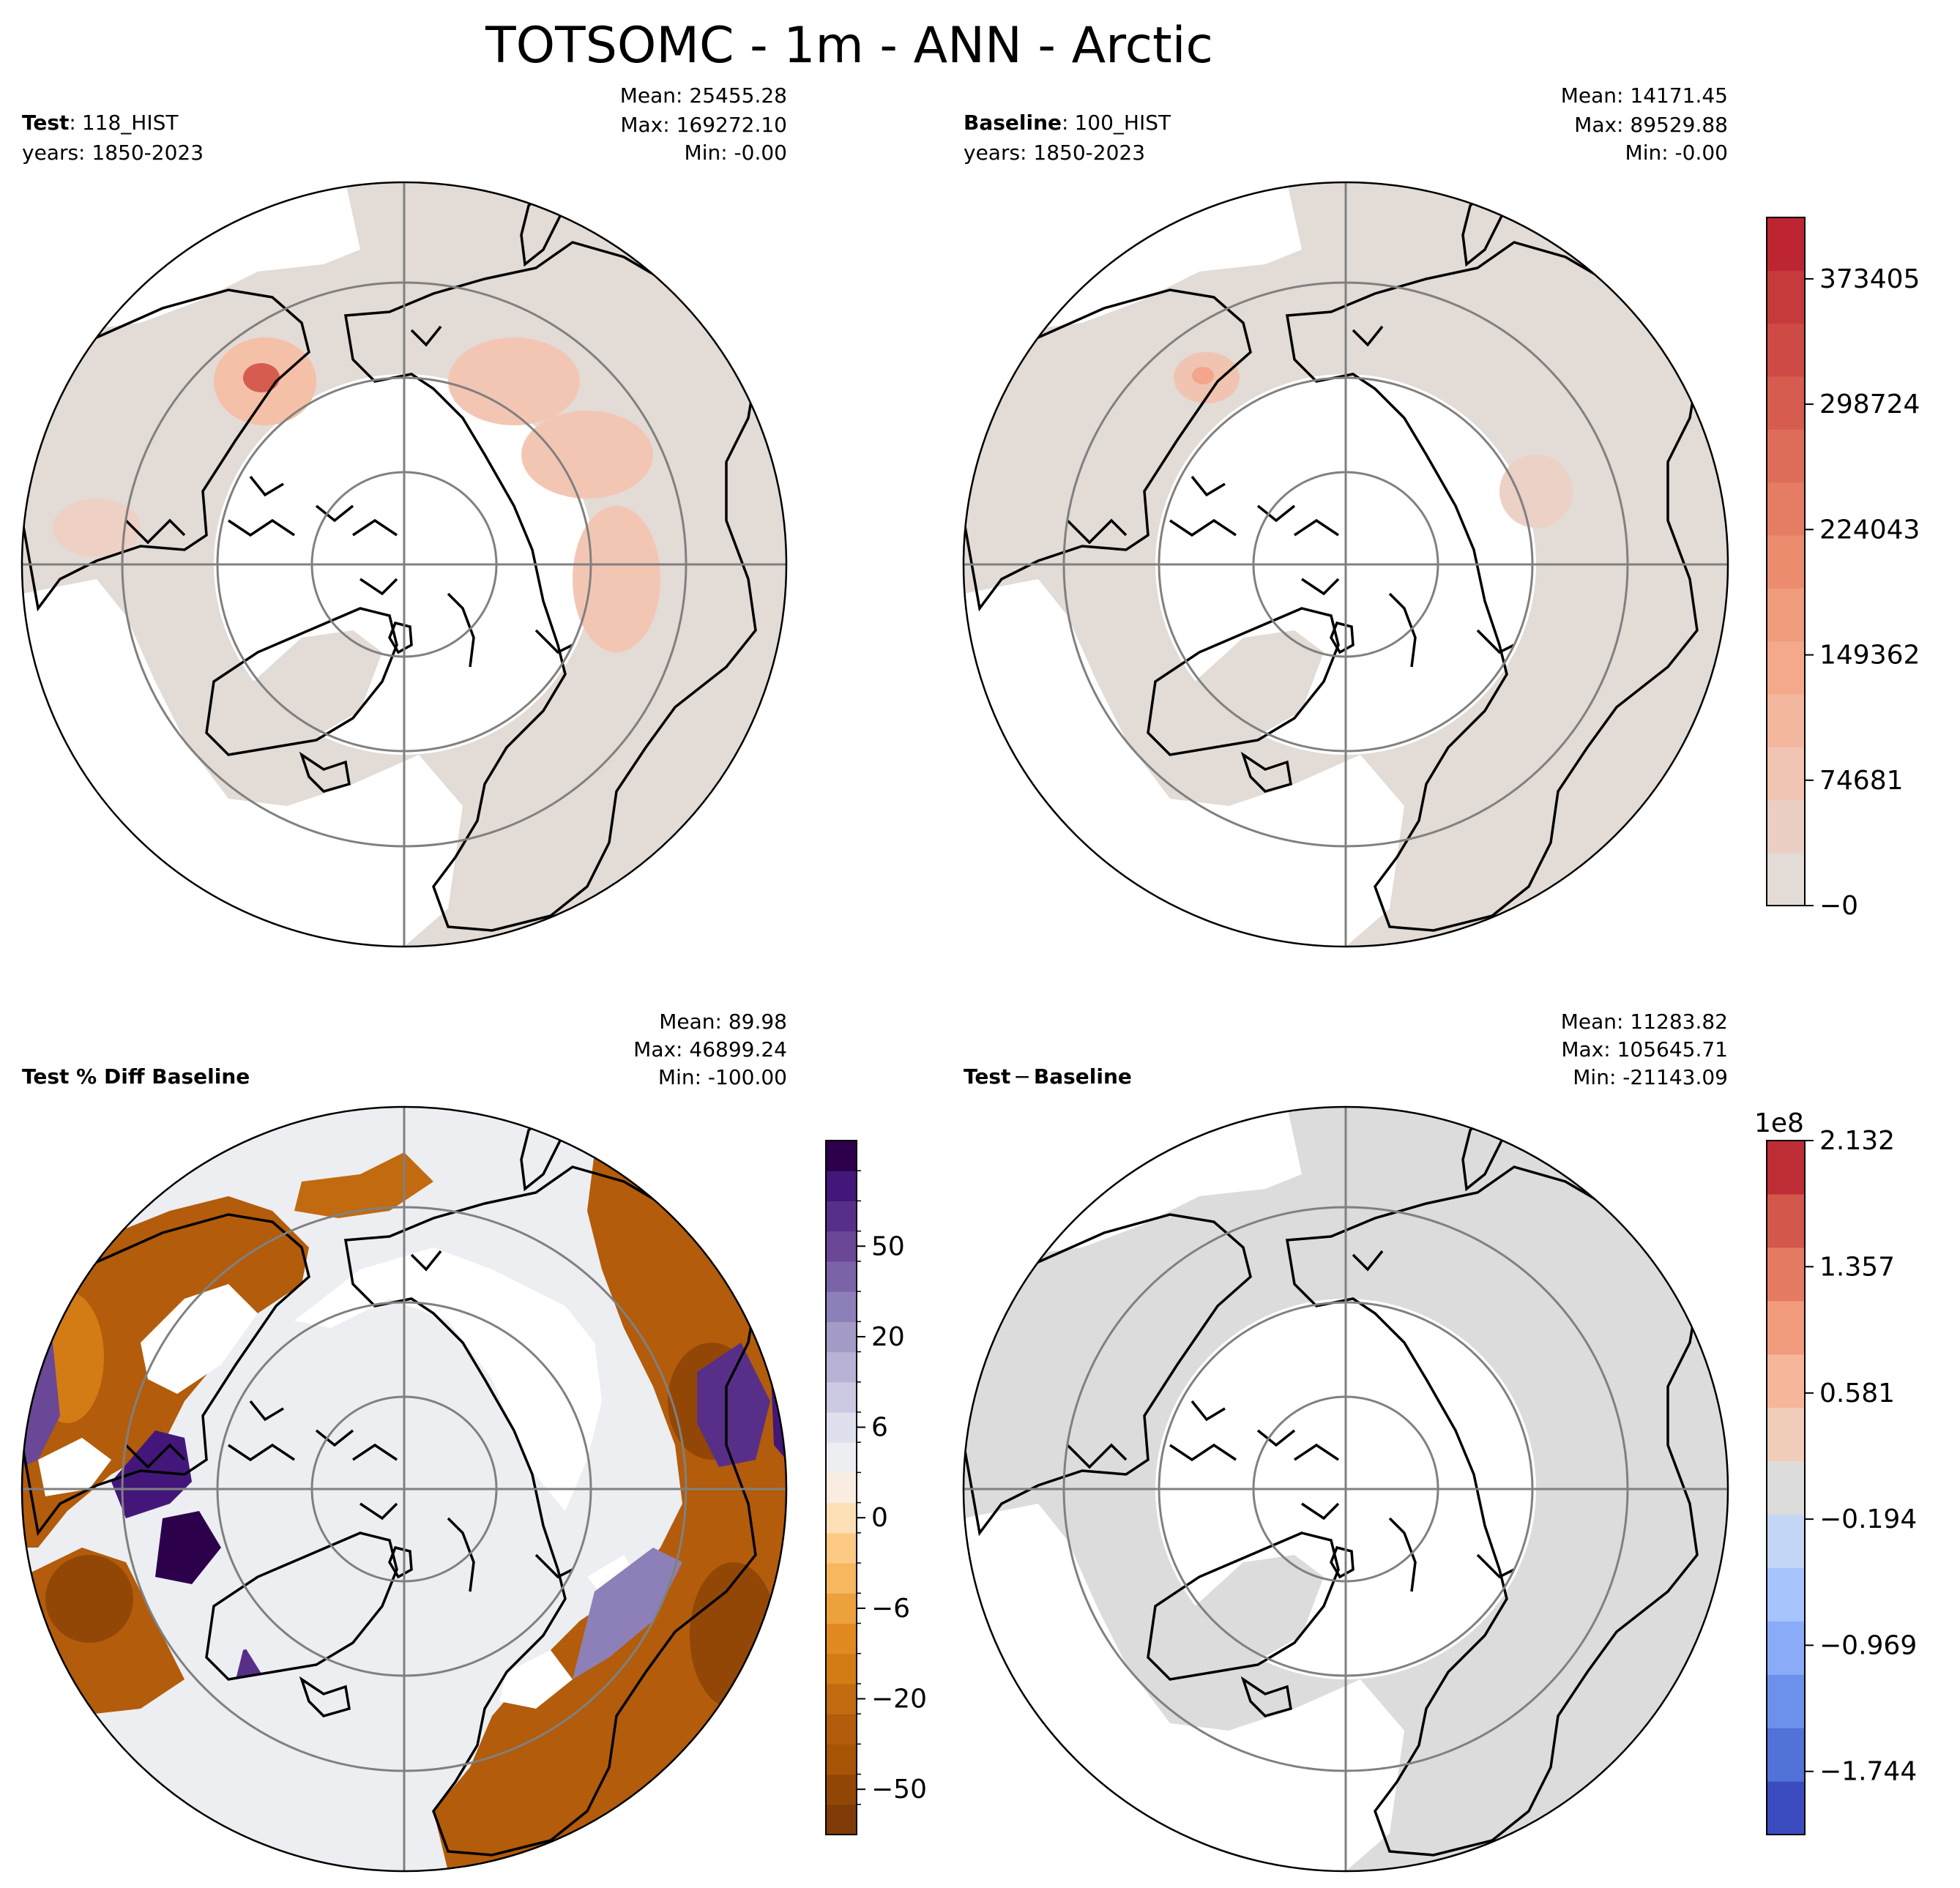 Image resolution: width=1960 pixels, height=1888 pixels. I want to click on colorbar-tick-label: 0, so click(879, 1518).